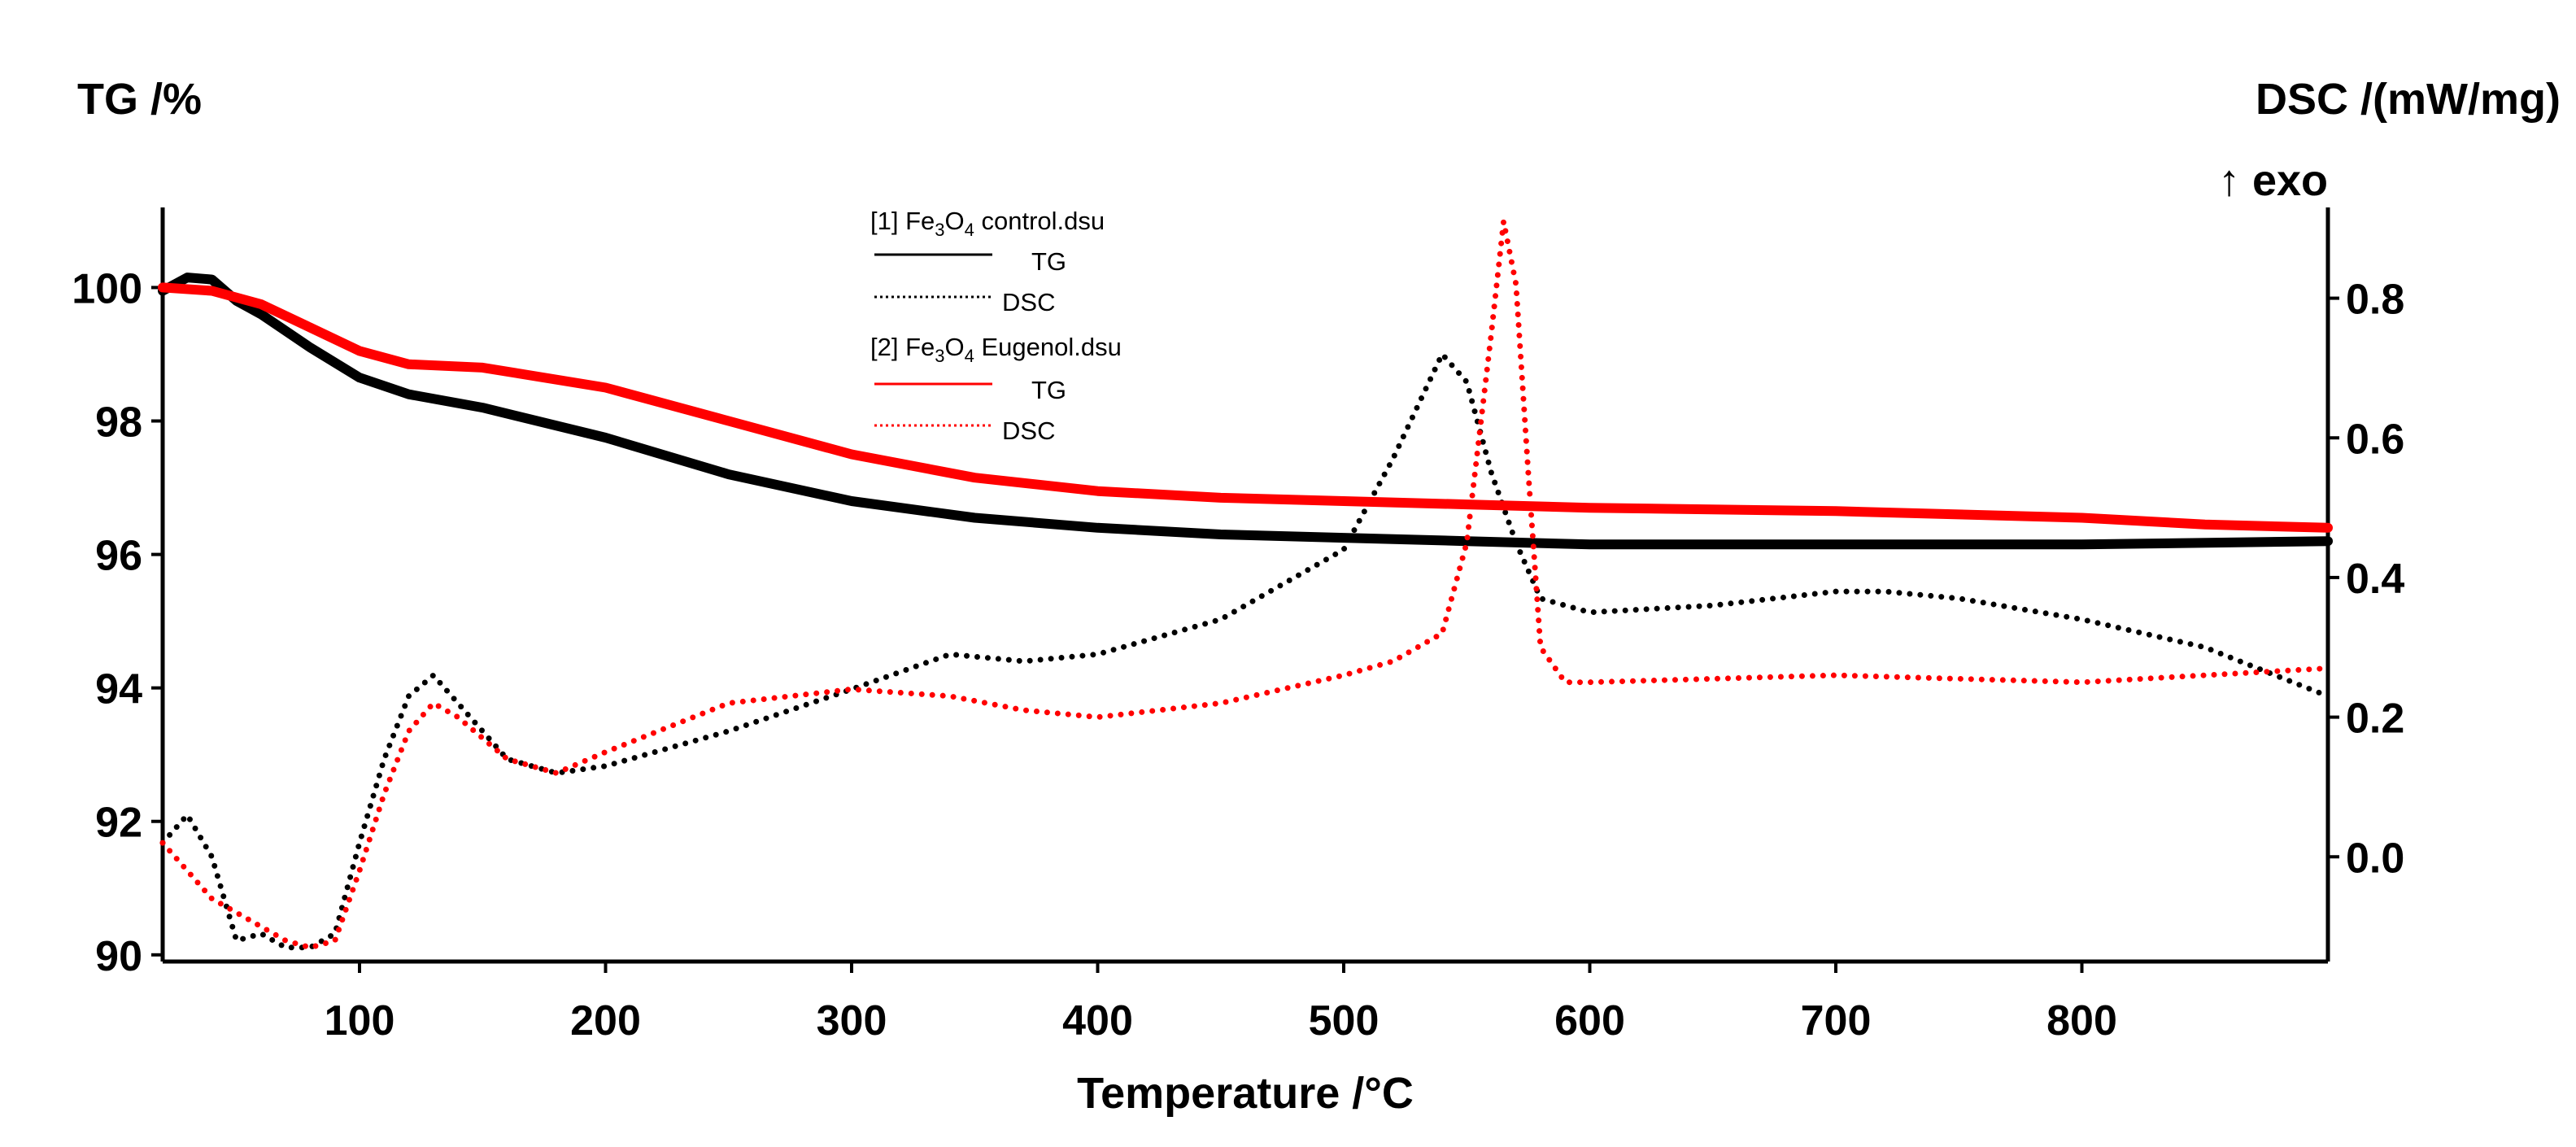 Image resolution: width=2576 pixels, height=1147 pixels. I want to click on y-left-tick-label-92: 92, so click(118, 823).